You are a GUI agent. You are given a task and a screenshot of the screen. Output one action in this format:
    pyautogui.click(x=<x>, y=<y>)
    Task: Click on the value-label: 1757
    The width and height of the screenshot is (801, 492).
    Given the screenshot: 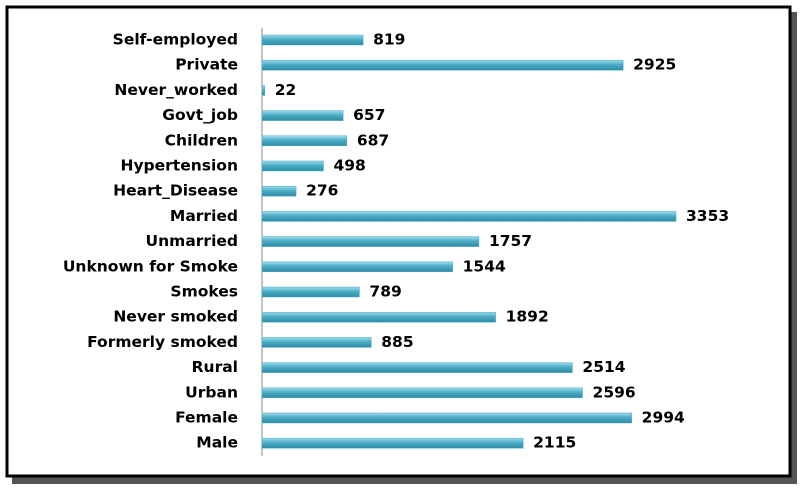 What is the action you would take?
    pyautogui.click(x=510, y=241)
    